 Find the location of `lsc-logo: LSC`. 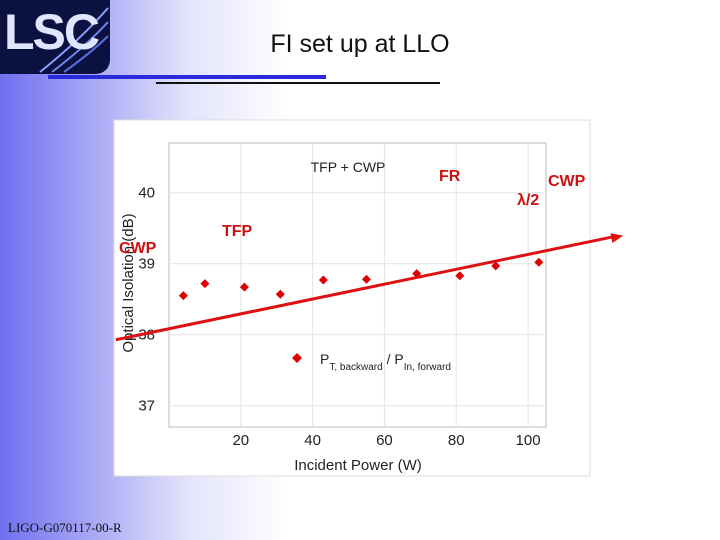

lsc-logo: LSC is located at coordinates (55, 37).